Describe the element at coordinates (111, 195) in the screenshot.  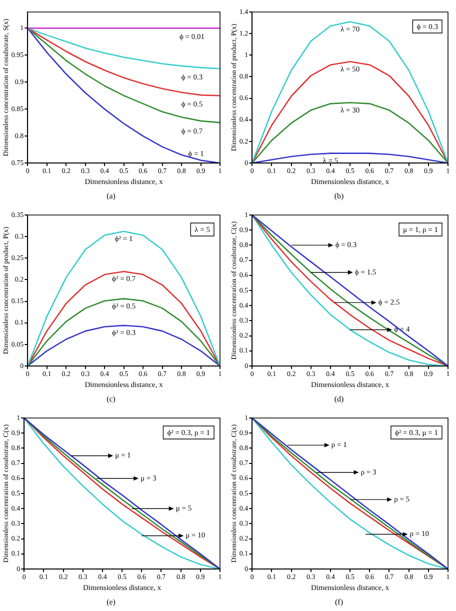
I see `text: (a)` at that location.